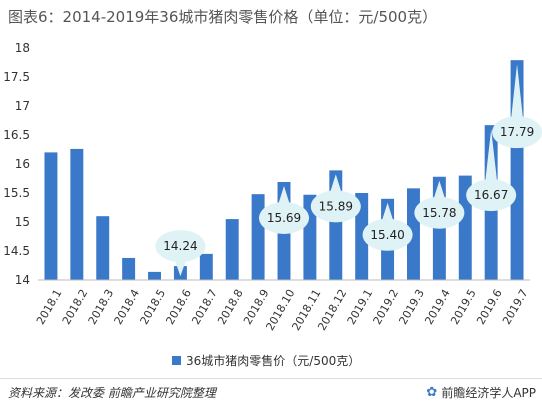 This screenshot has height=412, width=542. What do you see at coordinates (22, 106) in the screenshot?
I see `y-tick-label: 17` at bounding box center [22, 106].